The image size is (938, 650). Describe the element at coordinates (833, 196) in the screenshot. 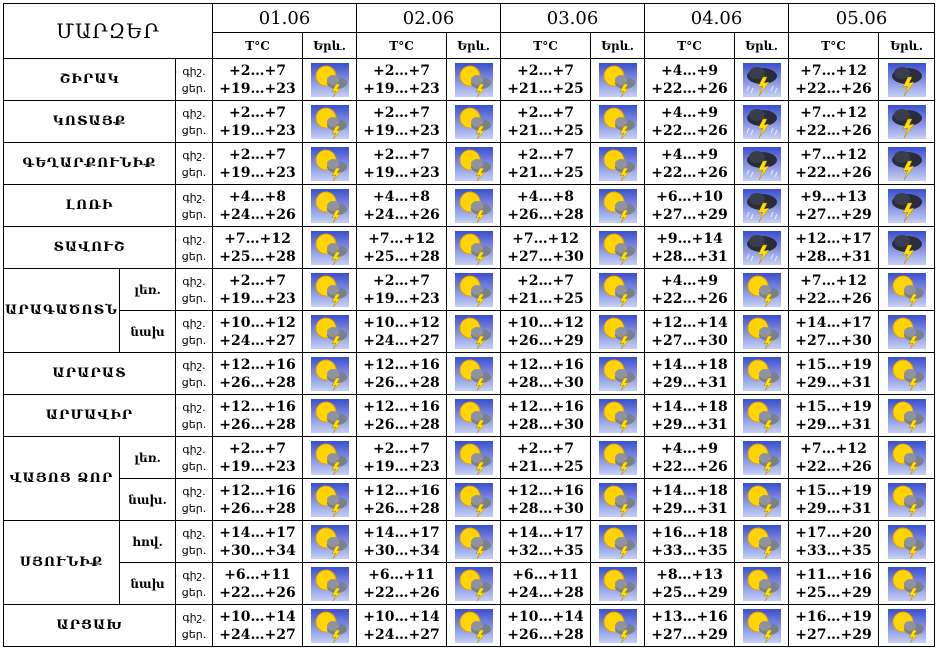

I see `night-temp: +9…+13` at that location.